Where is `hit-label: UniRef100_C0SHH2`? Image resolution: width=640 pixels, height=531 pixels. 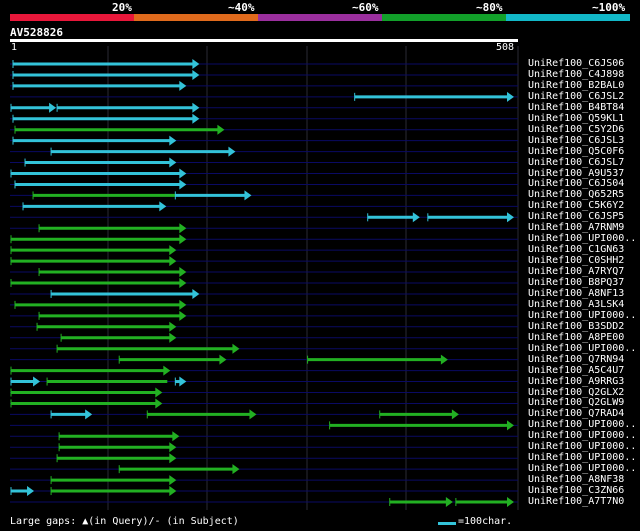 hit-label: UniRef100_C0SHH2 is located at coordinates (576, 261).